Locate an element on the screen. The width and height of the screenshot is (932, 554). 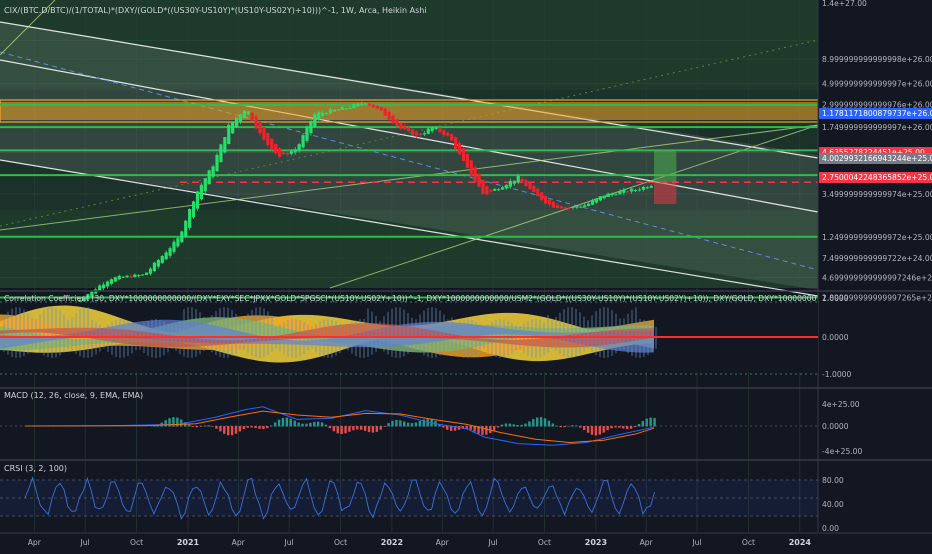
position-stop-zone is located at coordinates (665, 193).